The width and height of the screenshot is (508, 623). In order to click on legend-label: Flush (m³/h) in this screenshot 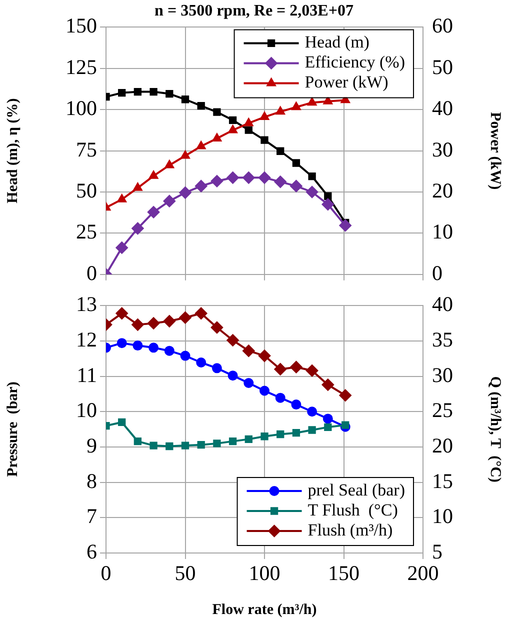, I will do `click(350, 530)`.